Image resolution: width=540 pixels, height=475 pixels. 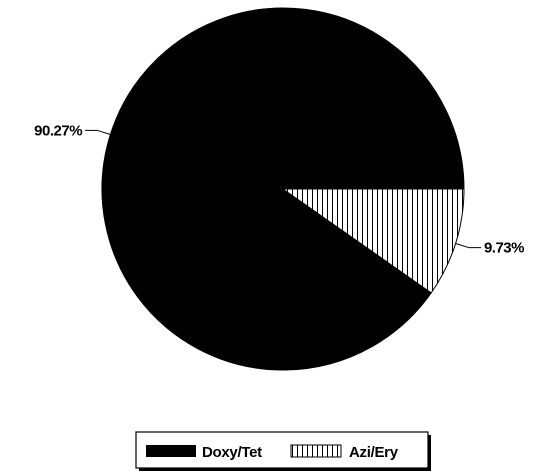 I want to click on leader-line-azi-ery, so click(x=468, y=245).